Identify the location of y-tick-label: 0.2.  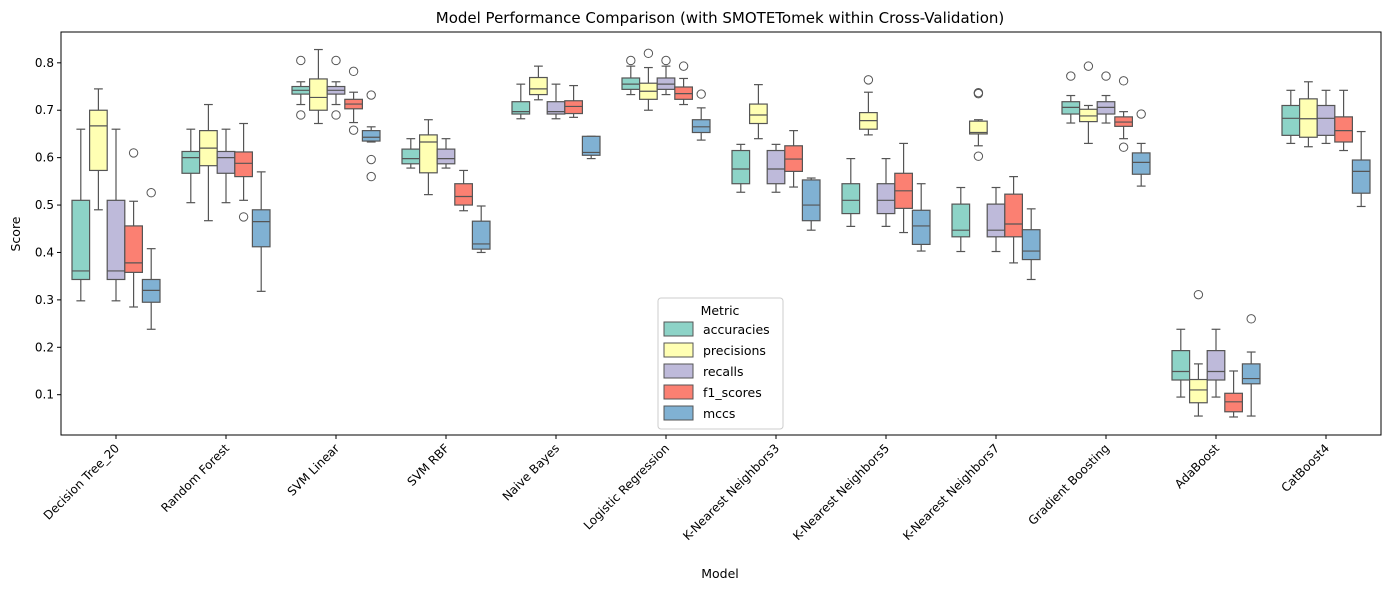
(44, 347).